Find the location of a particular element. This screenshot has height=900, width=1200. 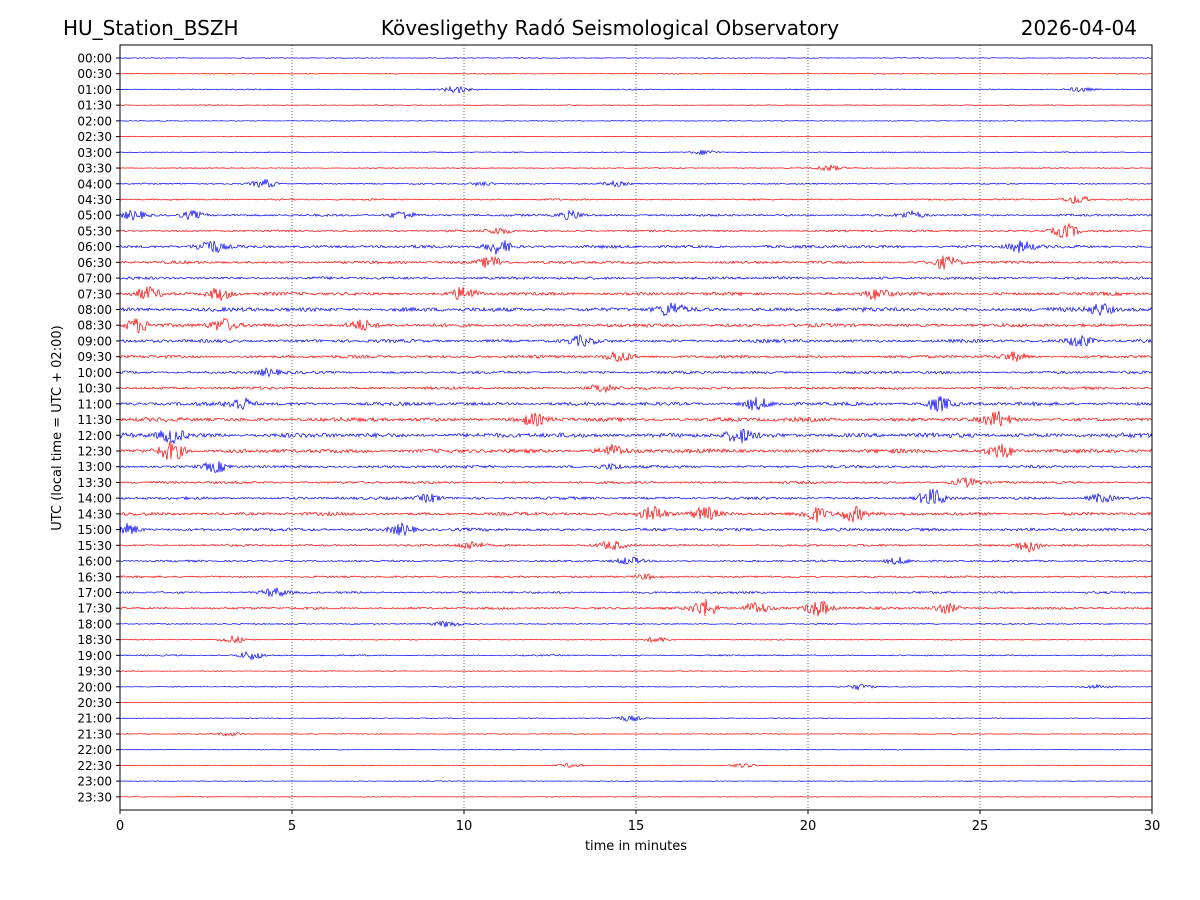

trace-1930 is located at coordinates (636, 671).